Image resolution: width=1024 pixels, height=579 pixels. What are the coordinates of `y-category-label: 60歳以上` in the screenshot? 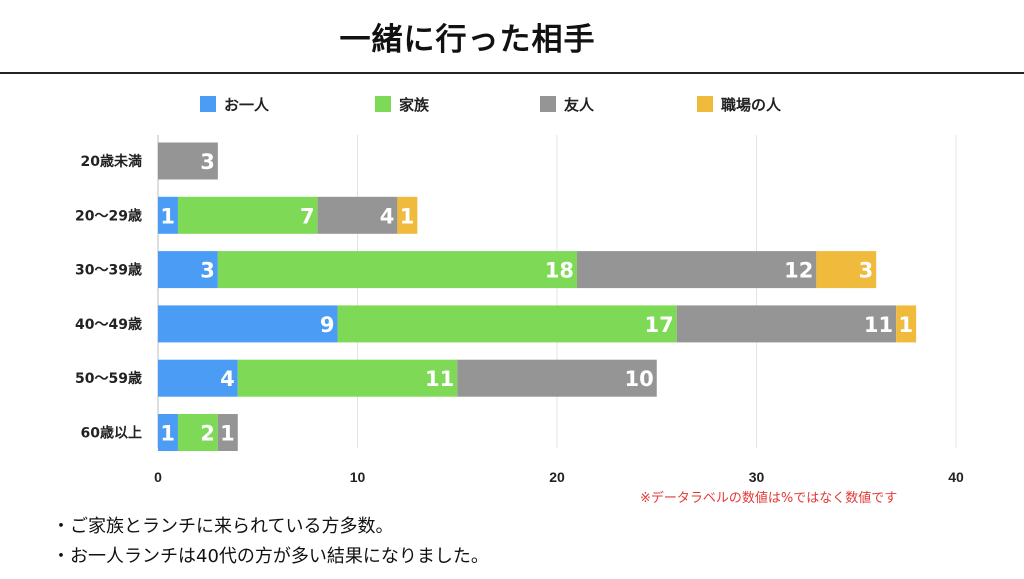 It's located at (111, 433).